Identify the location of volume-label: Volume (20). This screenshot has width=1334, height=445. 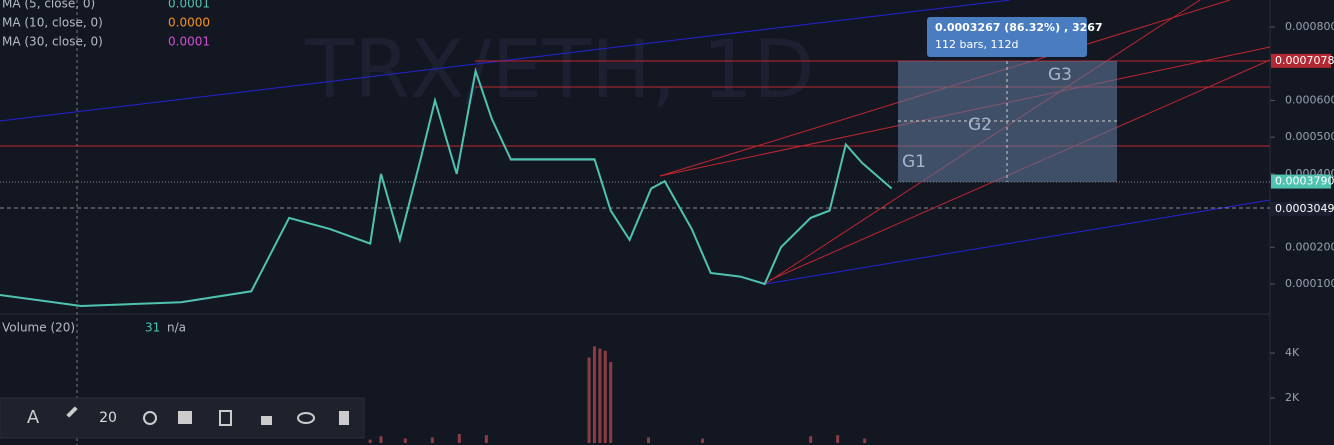
(38, 328).